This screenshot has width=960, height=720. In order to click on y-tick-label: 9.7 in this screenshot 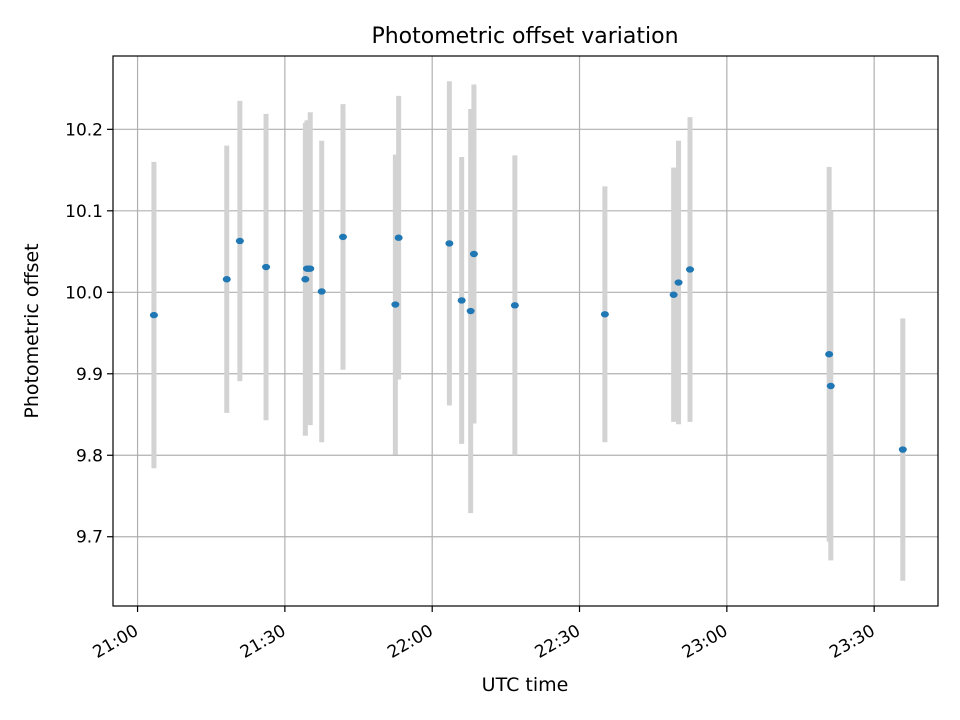, I will do `click(89, 538)`.